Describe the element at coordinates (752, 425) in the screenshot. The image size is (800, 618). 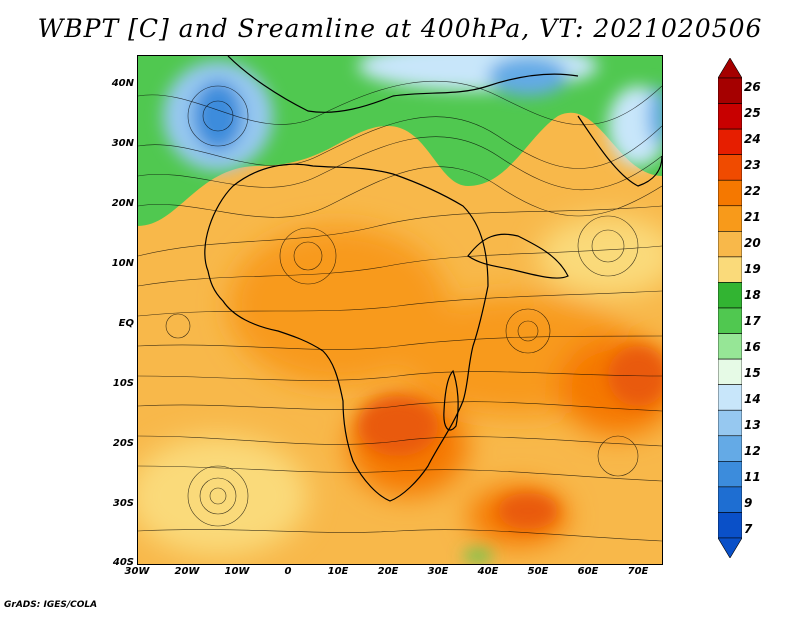
I see `colorbar-label: 13` at that location.